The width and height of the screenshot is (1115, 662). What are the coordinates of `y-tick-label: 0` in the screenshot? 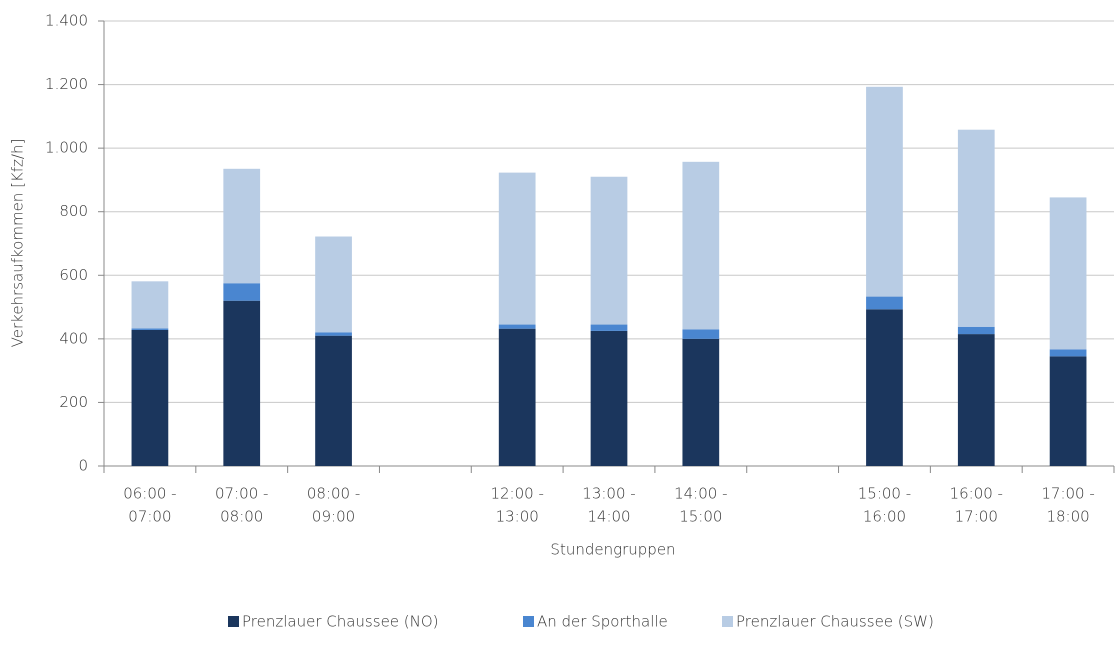 It's located at (83, 466).